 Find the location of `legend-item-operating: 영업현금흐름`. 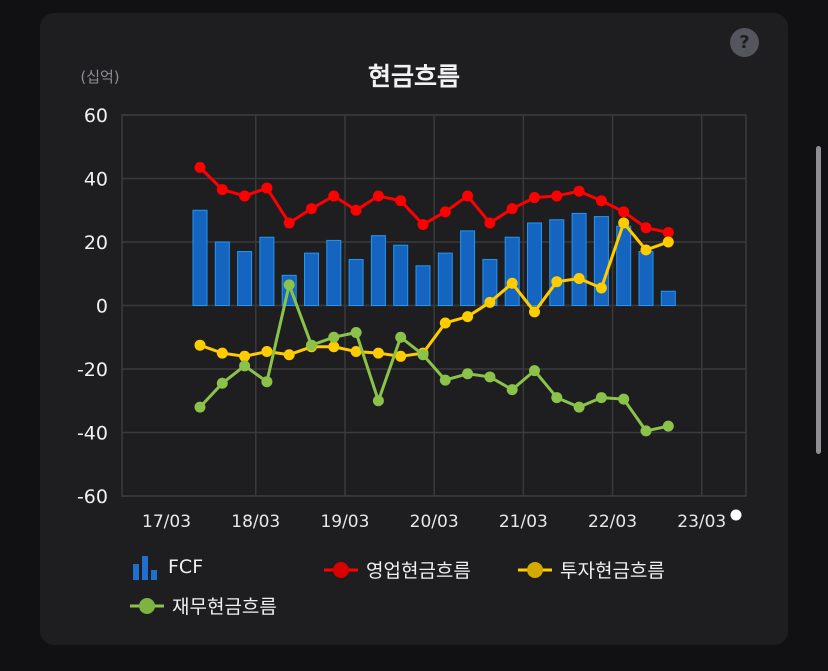

legend-item-operating: 영업현금흐름 is located at coordinates (397, 569).